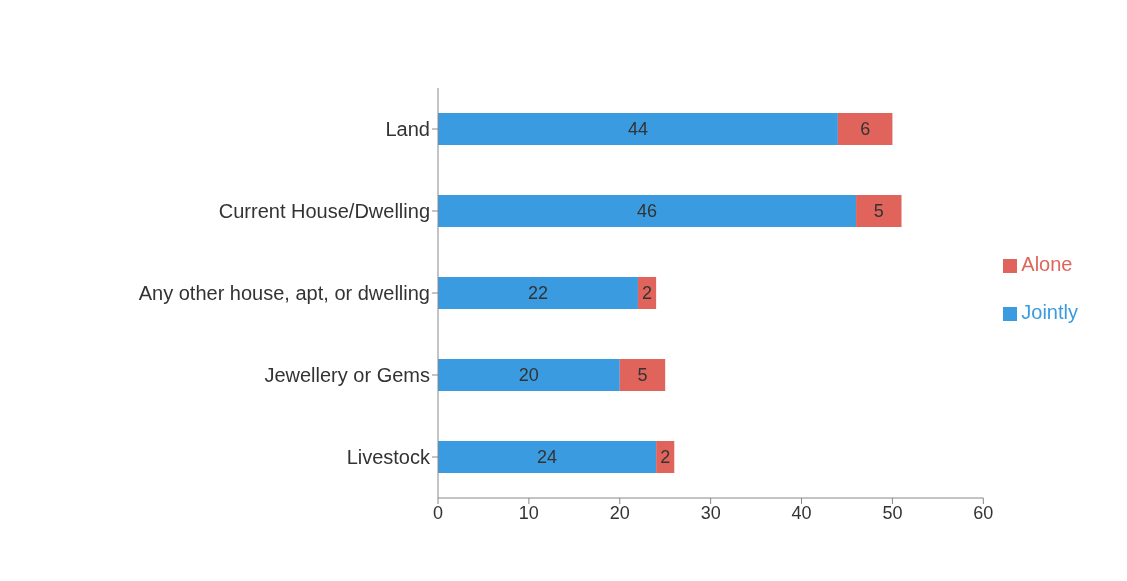 The height and width of the screenshot is (581, 1127). What do you see at coordinates (388, 457) in the screenshot?
I see `y-tick-label: Livestock` at bounding box center [388, 457].